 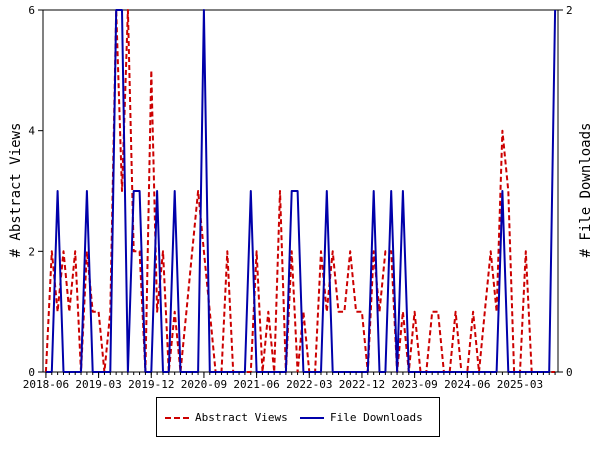 What do you see at coordinates (46, 384) in the screenshot?
I see `x-tick-label: 2018-06` at bounding box center [46, 384].